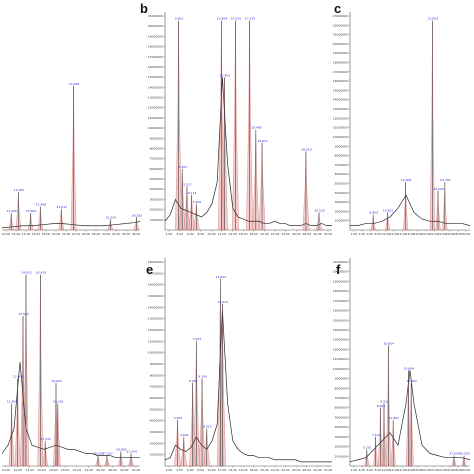 The width and height of the screenshot is (474, 474). What do you see at coordinates (111, 217) in the screenshot?
I see `peak-label: 31.224` at bounding box center [111, 217].